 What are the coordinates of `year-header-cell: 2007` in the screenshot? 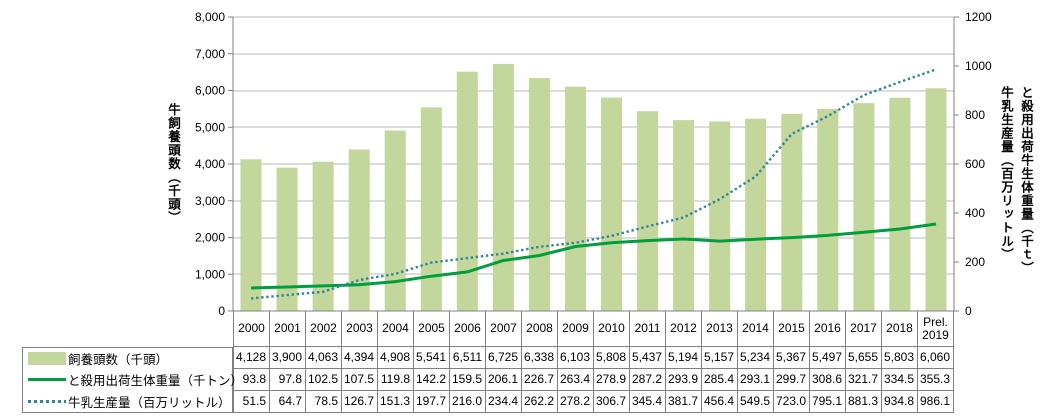 It's located at (504, 329).